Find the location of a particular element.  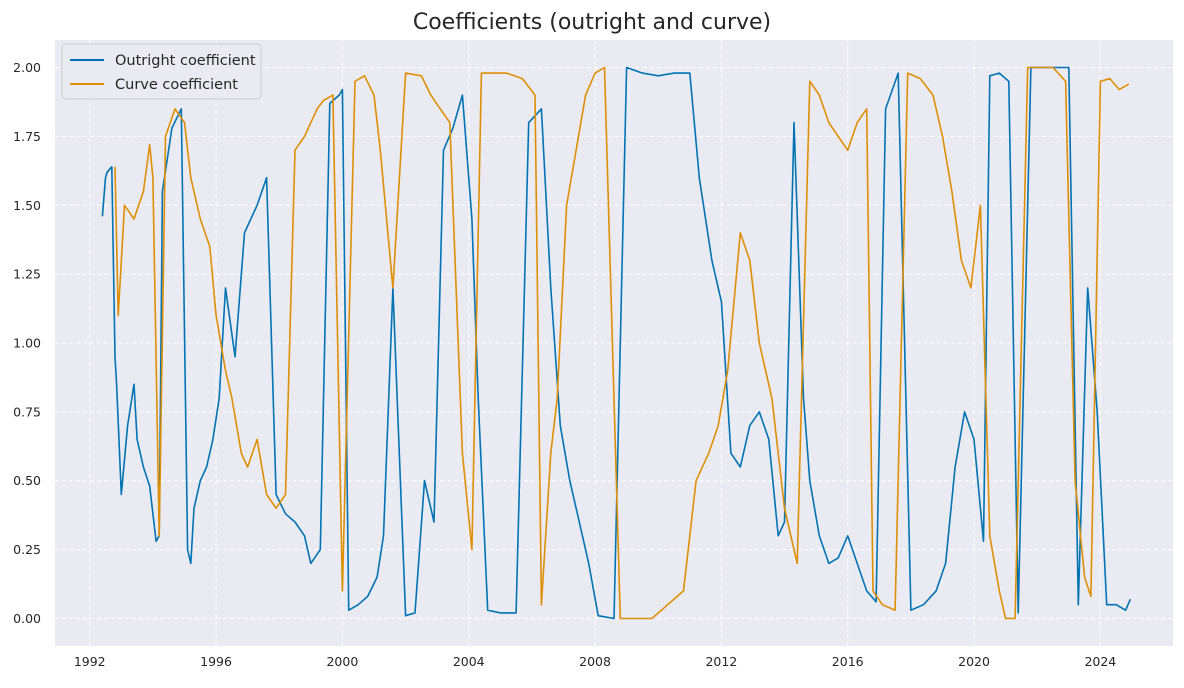

x-tick-label: 2016 is located at coordinates (848, 661).